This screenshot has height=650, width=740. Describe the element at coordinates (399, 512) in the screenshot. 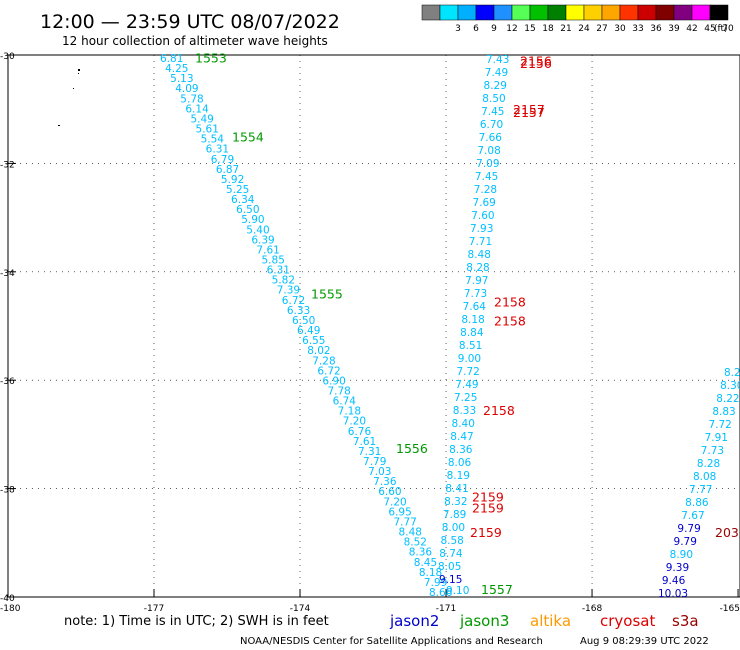

I see `wave-height-value: 6.95` at that location.